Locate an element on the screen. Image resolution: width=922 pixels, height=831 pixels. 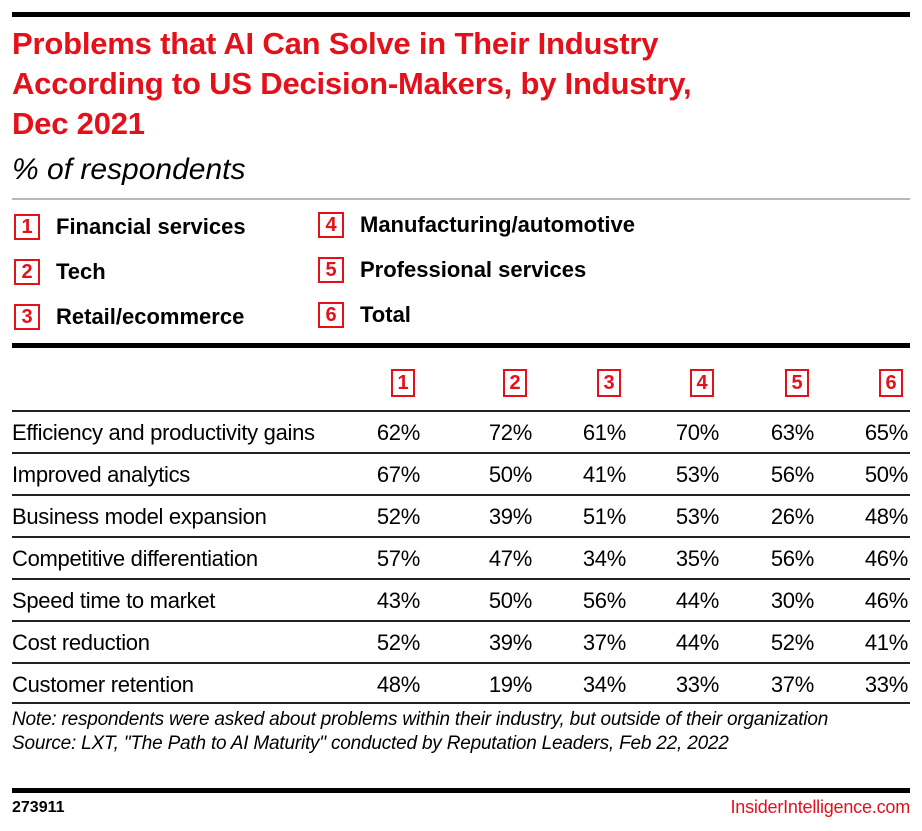
table-row: Speed time to market 43% 50% 56% 44% 30% 46% is located at coordinates (461, 599).